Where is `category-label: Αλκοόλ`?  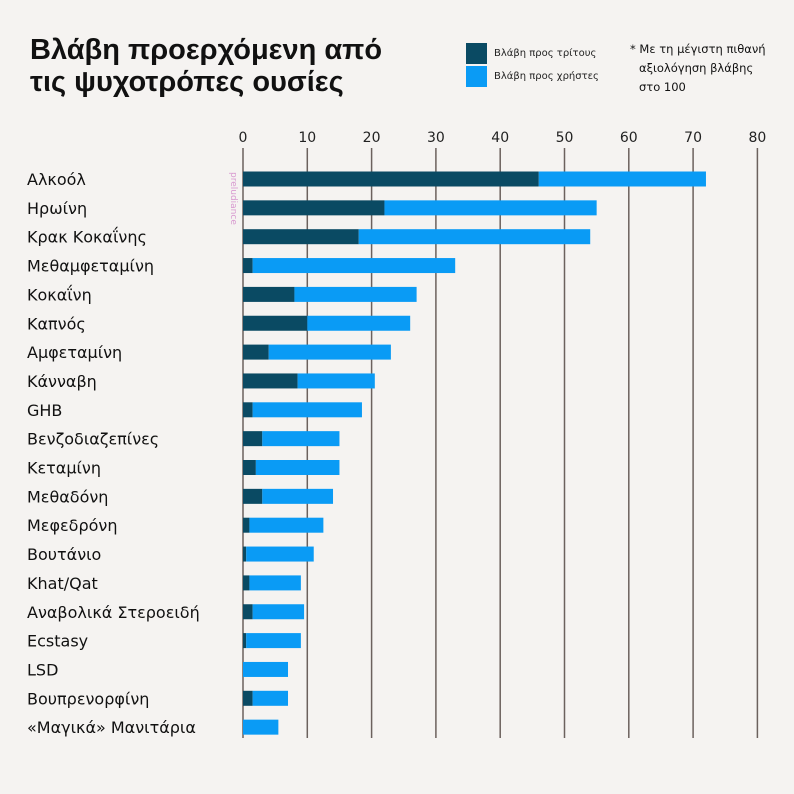 category-label: Αλκοόλ is located at coordinates (56, 179).